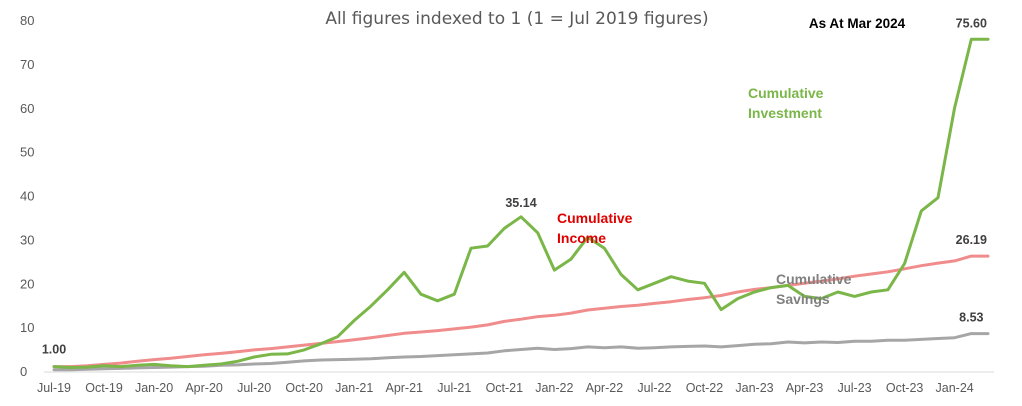  What do you see at coordinates (23, 371) in the screenshot?
I see `y-tick-label: 0` at bounding box center [23, 371].